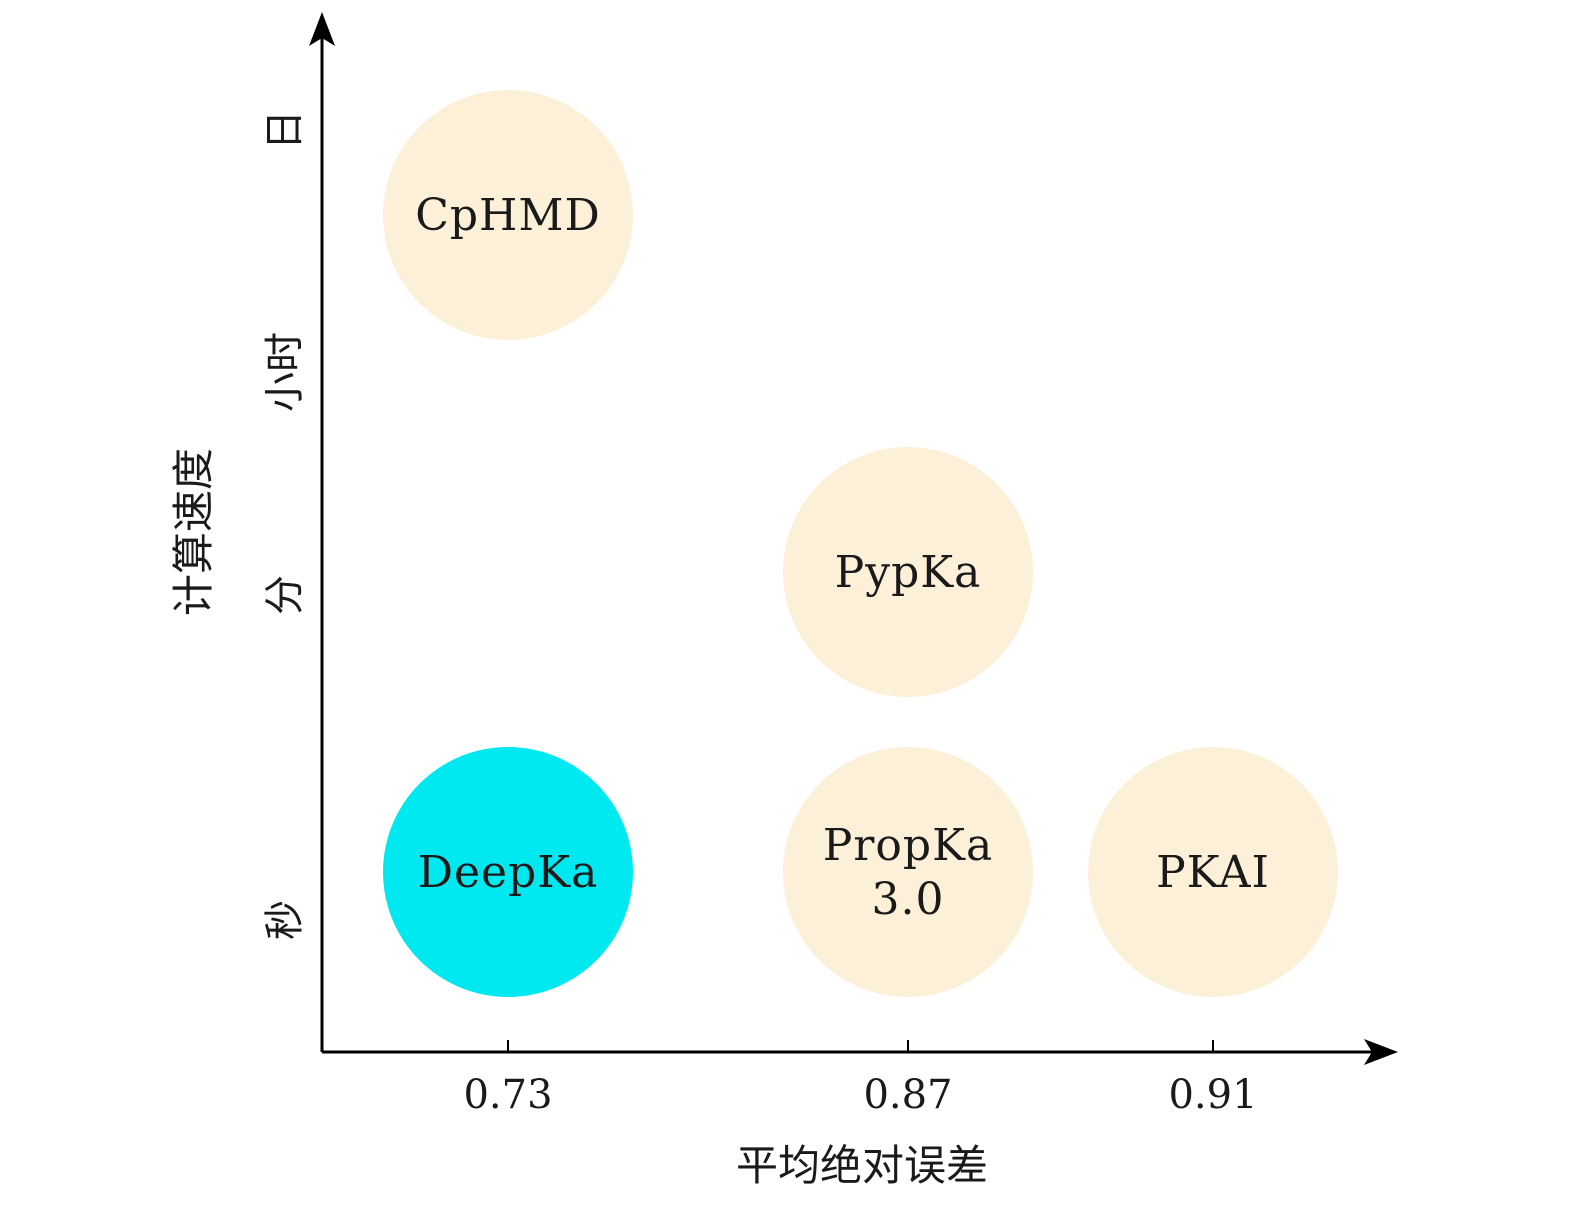  I want to click on y-tick-label: 分, so click(285, 595).